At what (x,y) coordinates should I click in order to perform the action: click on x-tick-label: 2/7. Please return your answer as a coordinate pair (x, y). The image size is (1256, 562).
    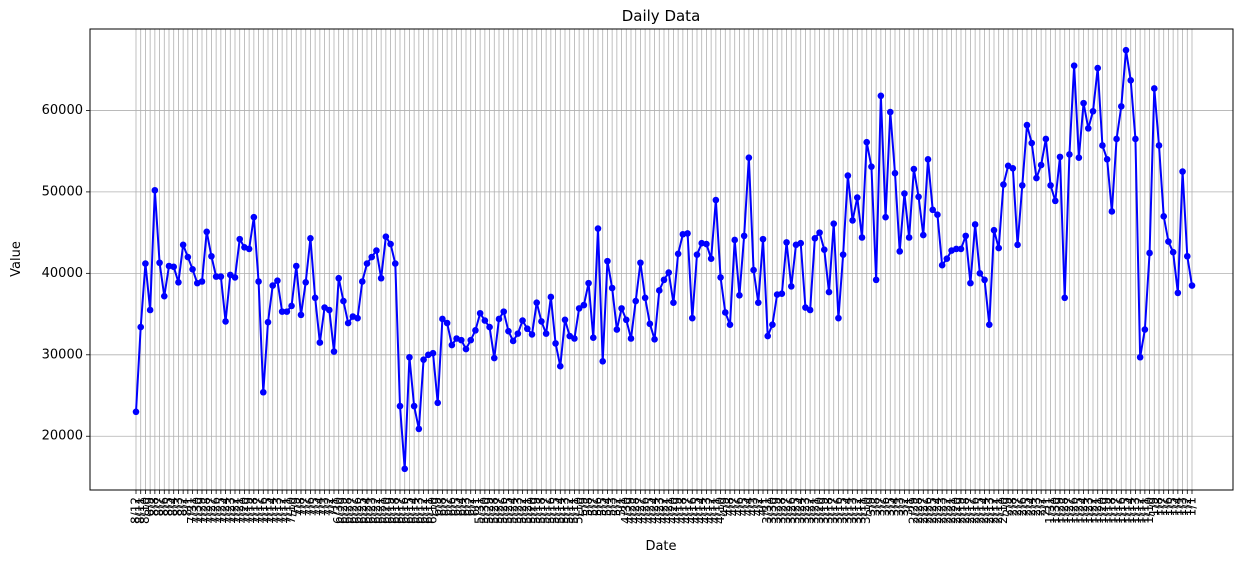
    Looking at the image, I should click on (1017, 506).